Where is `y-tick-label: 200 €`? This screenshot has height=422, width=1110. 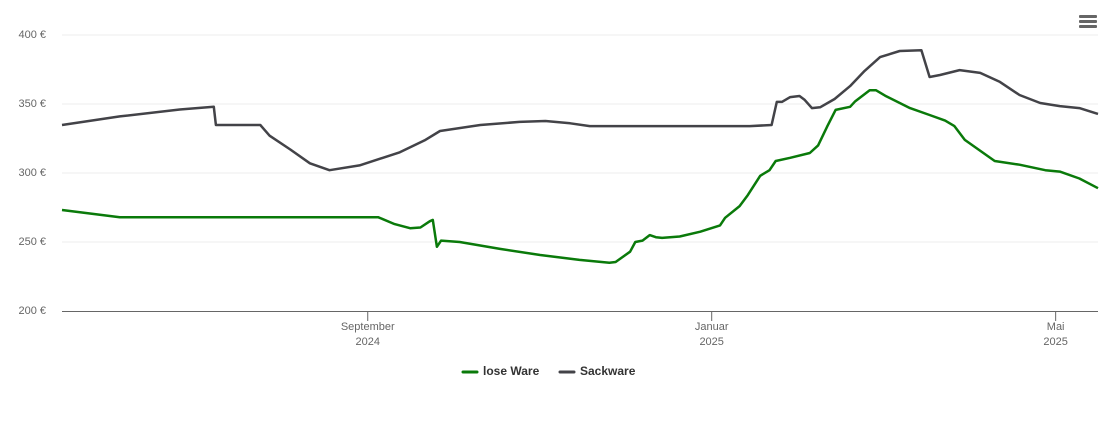 y-tick-label: 200 € is located at coordinates (32, 311).